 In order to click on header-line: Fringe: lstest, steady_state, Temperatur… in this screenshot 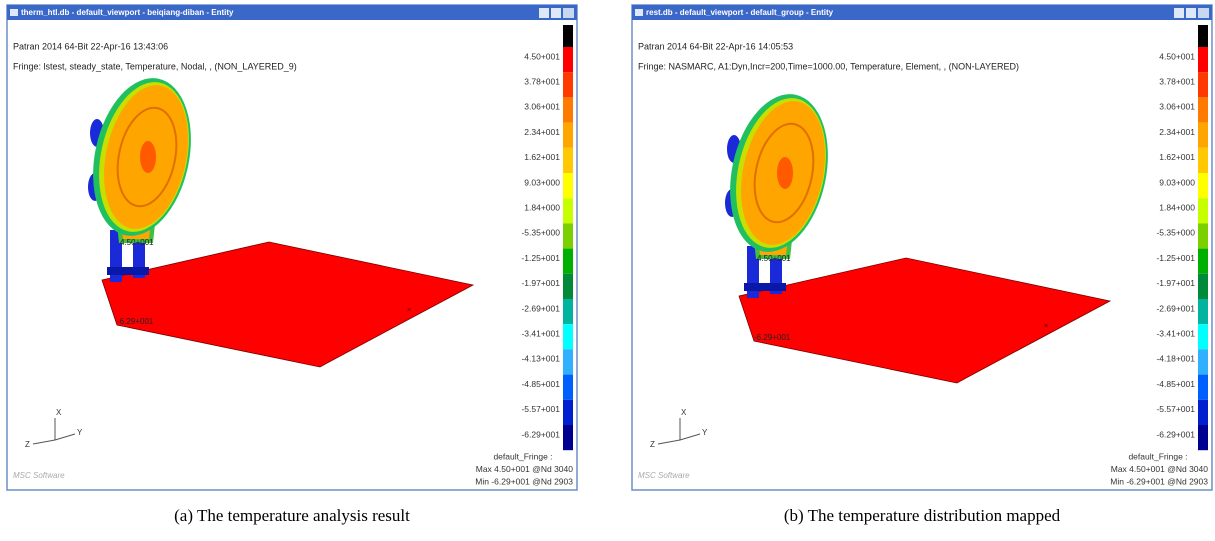, I will do `click(155, 66)`.